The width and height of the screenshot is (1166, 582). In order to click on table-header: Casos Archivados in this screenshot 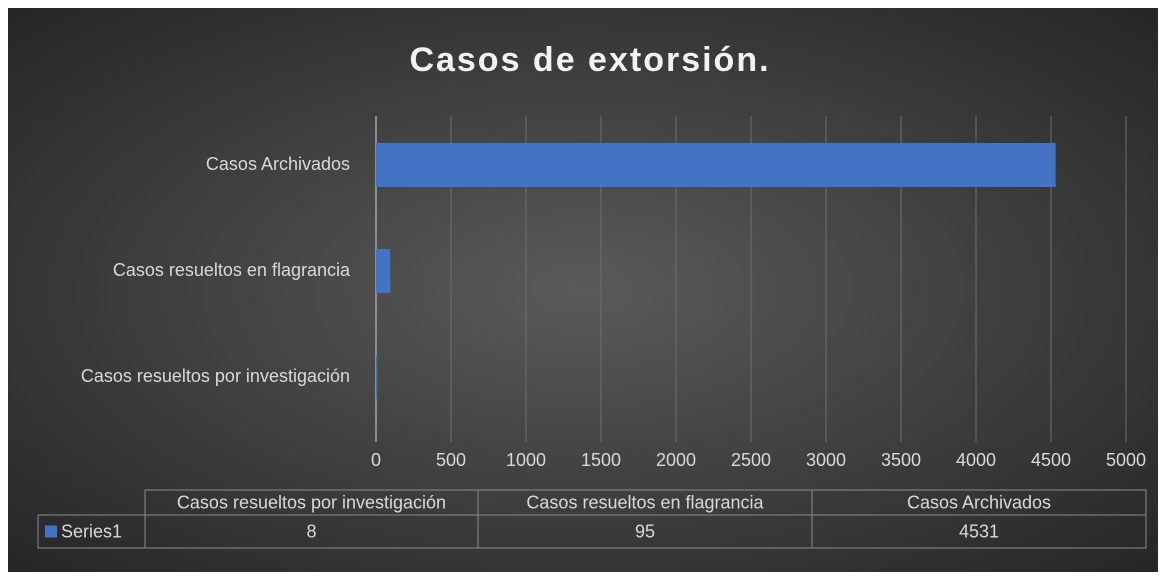, I will do `click(979, 502)`.